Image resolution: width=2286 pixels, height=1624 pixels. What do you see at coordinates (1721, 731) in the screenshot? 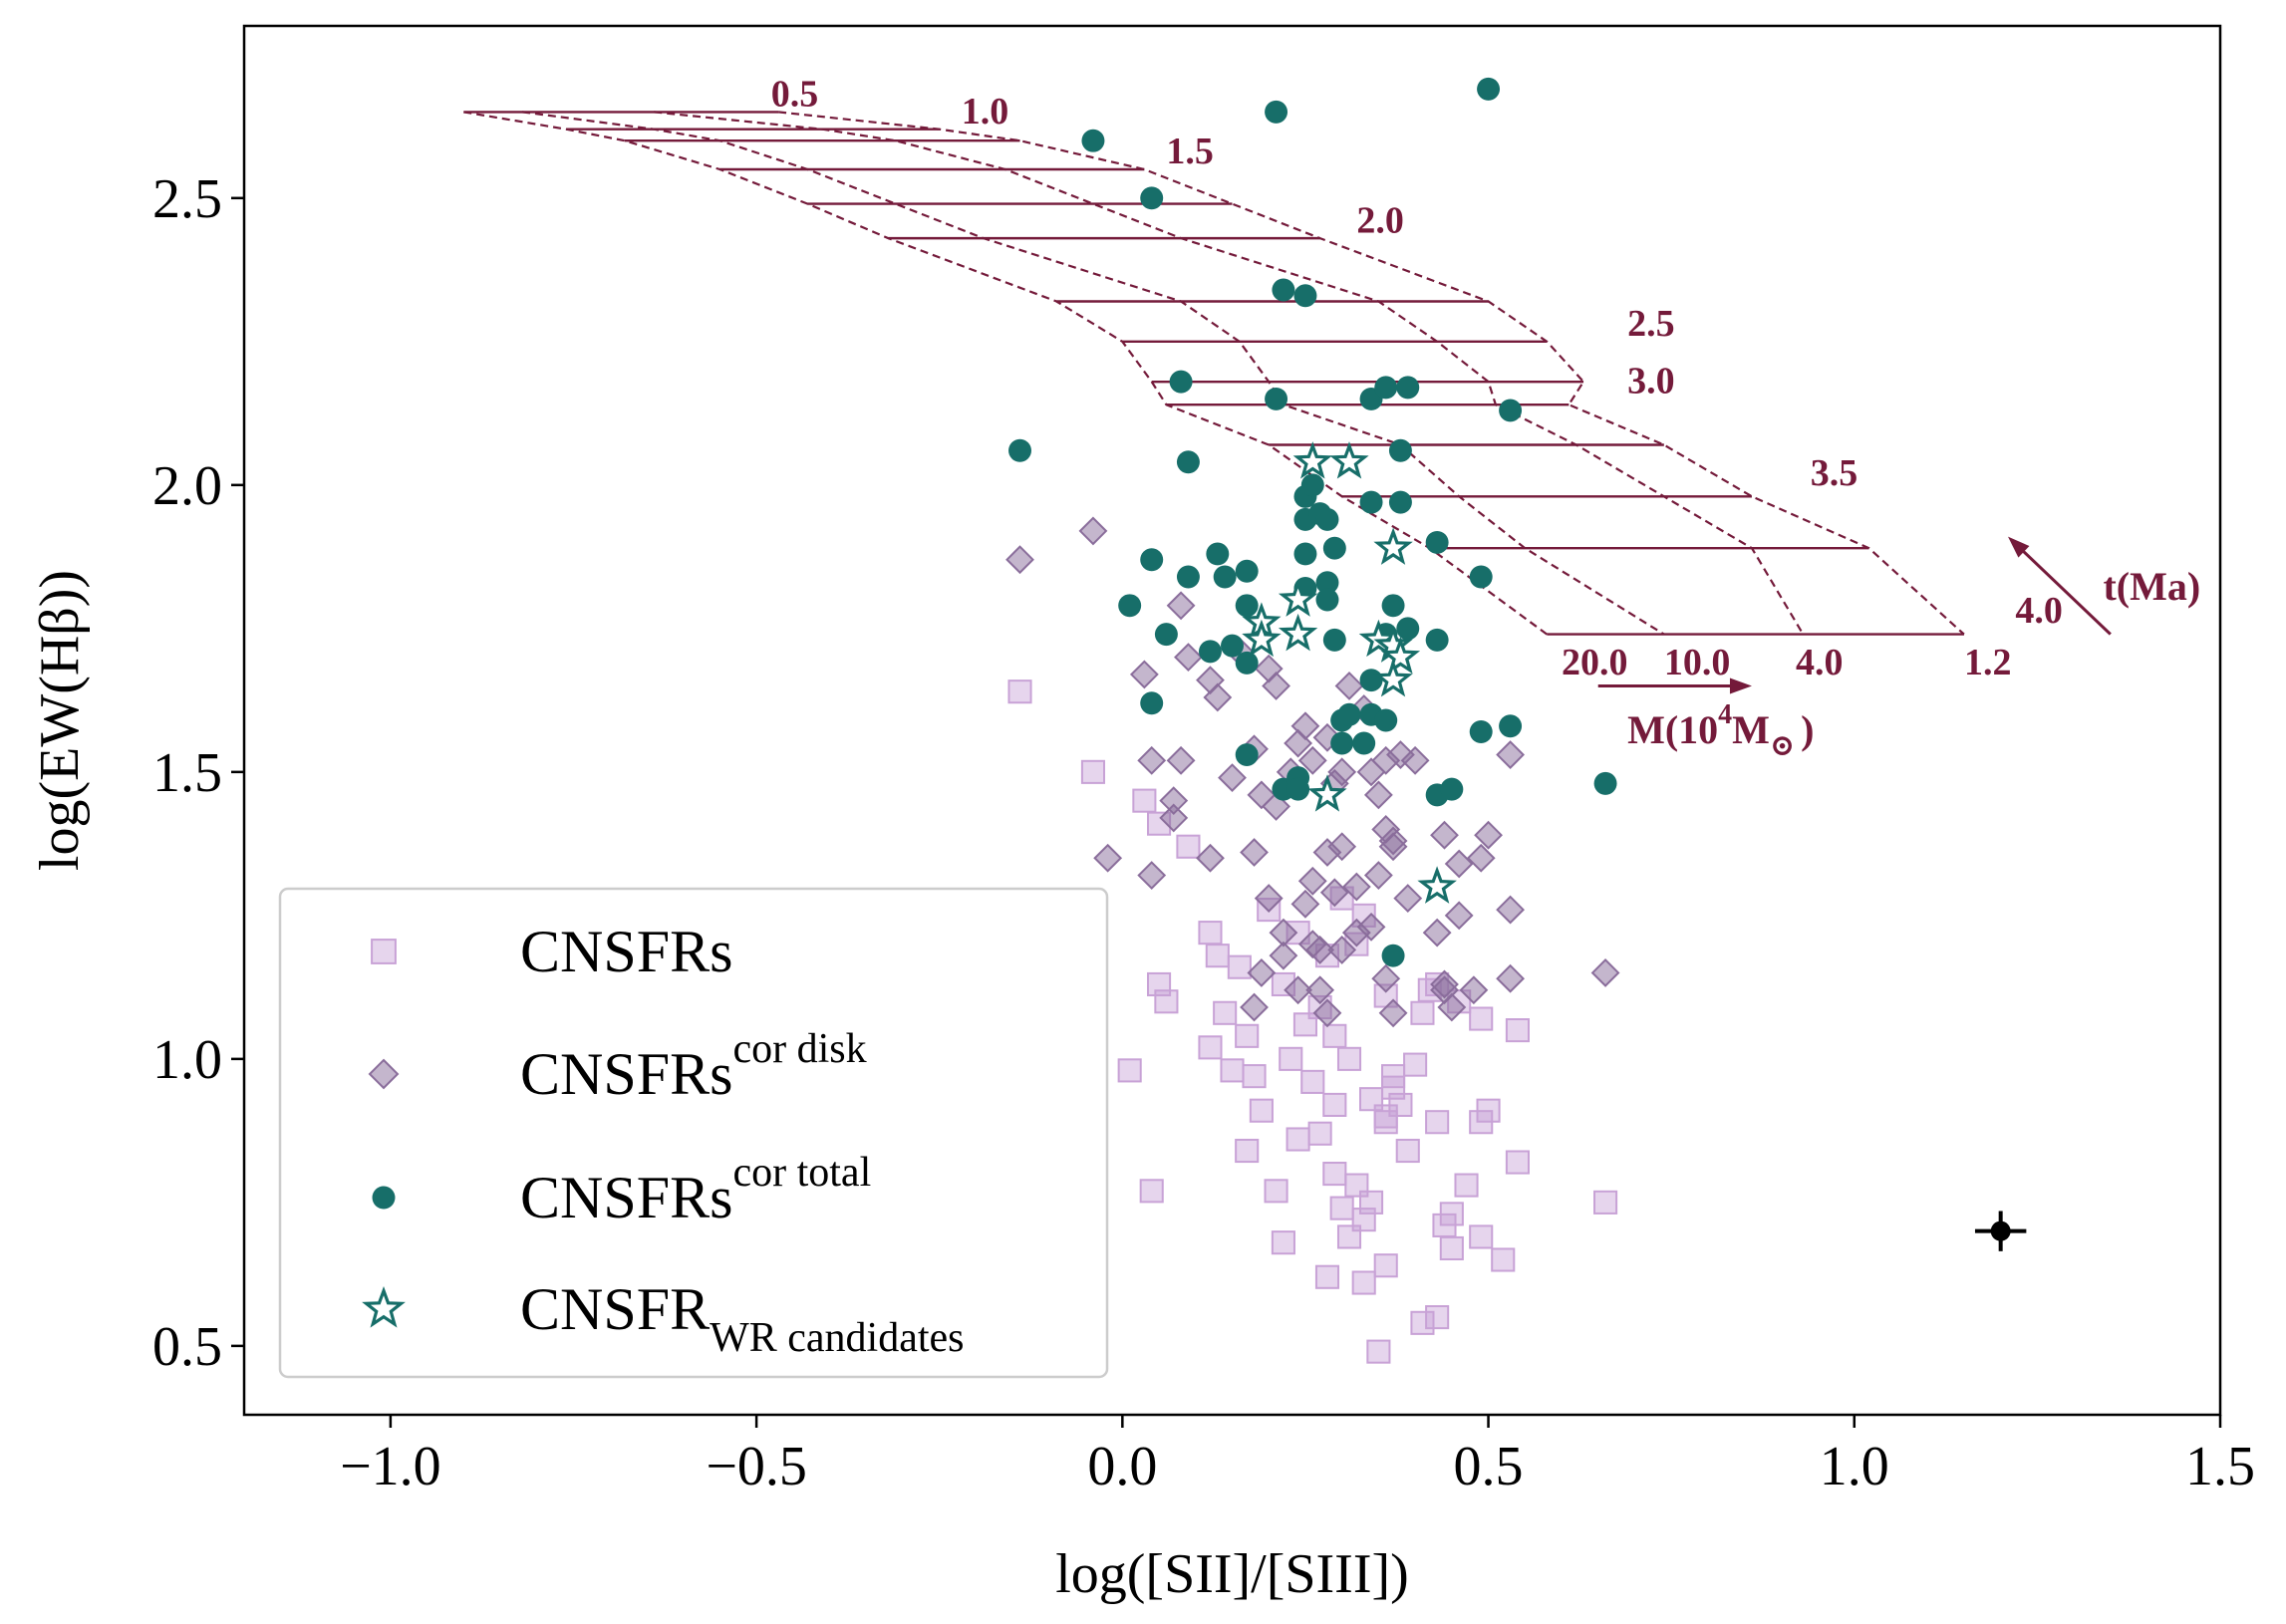
I see `mass-axis-label: M(104M⊙)` at bounding box center [1721, 731].